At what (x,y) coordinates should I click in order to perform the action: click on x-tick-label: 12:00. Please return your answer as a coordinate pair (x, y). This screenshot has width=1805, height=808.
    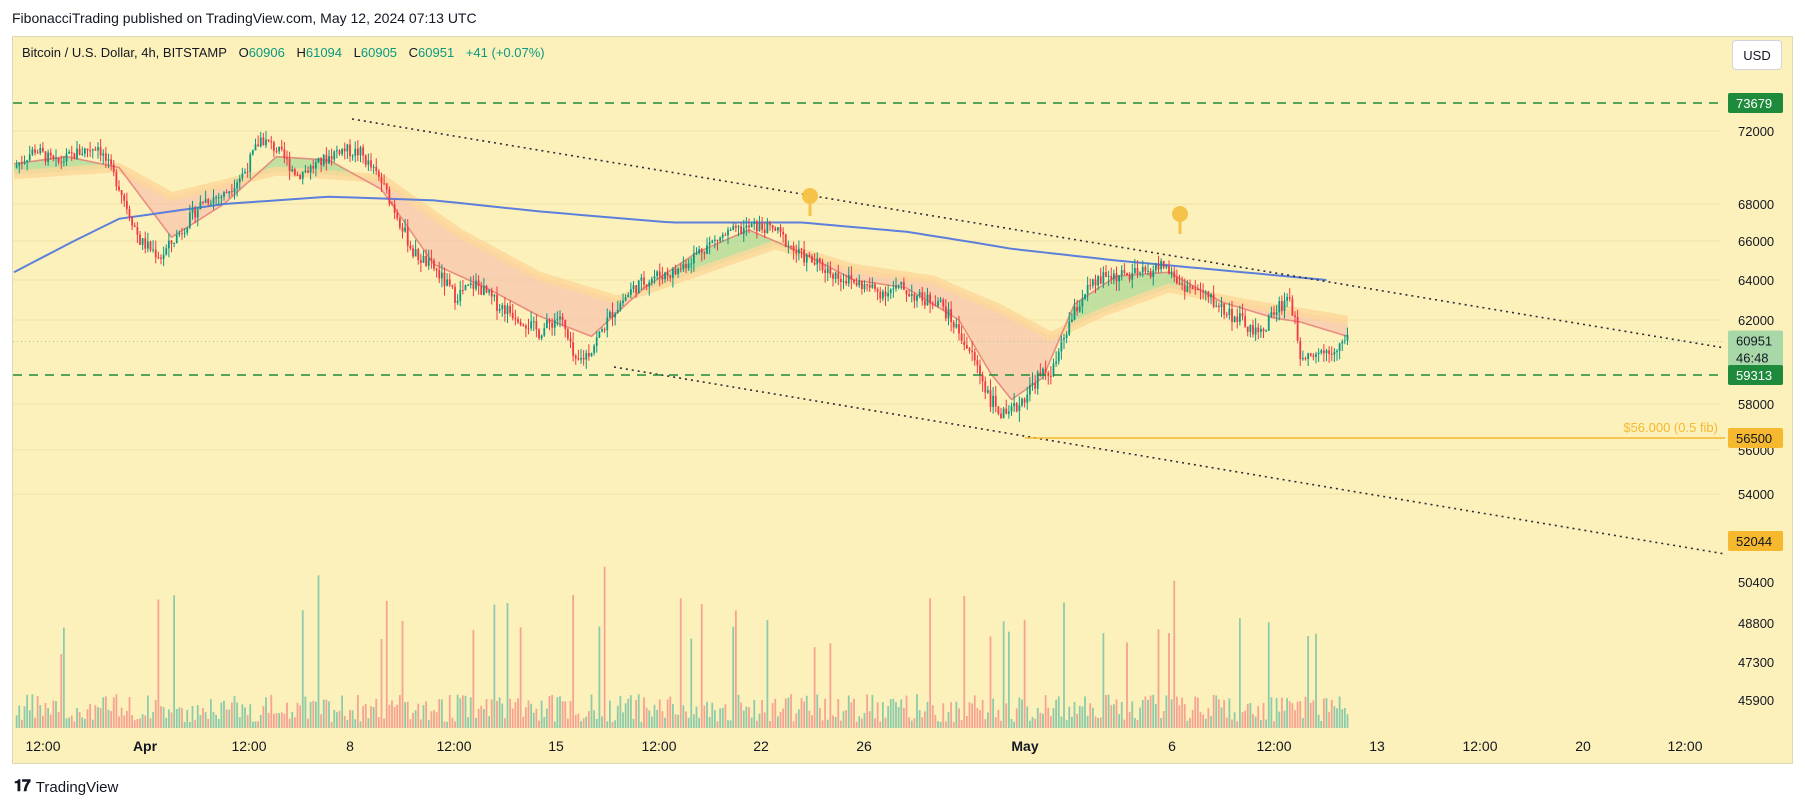
    Looking at the image, I should click on (453, 746).